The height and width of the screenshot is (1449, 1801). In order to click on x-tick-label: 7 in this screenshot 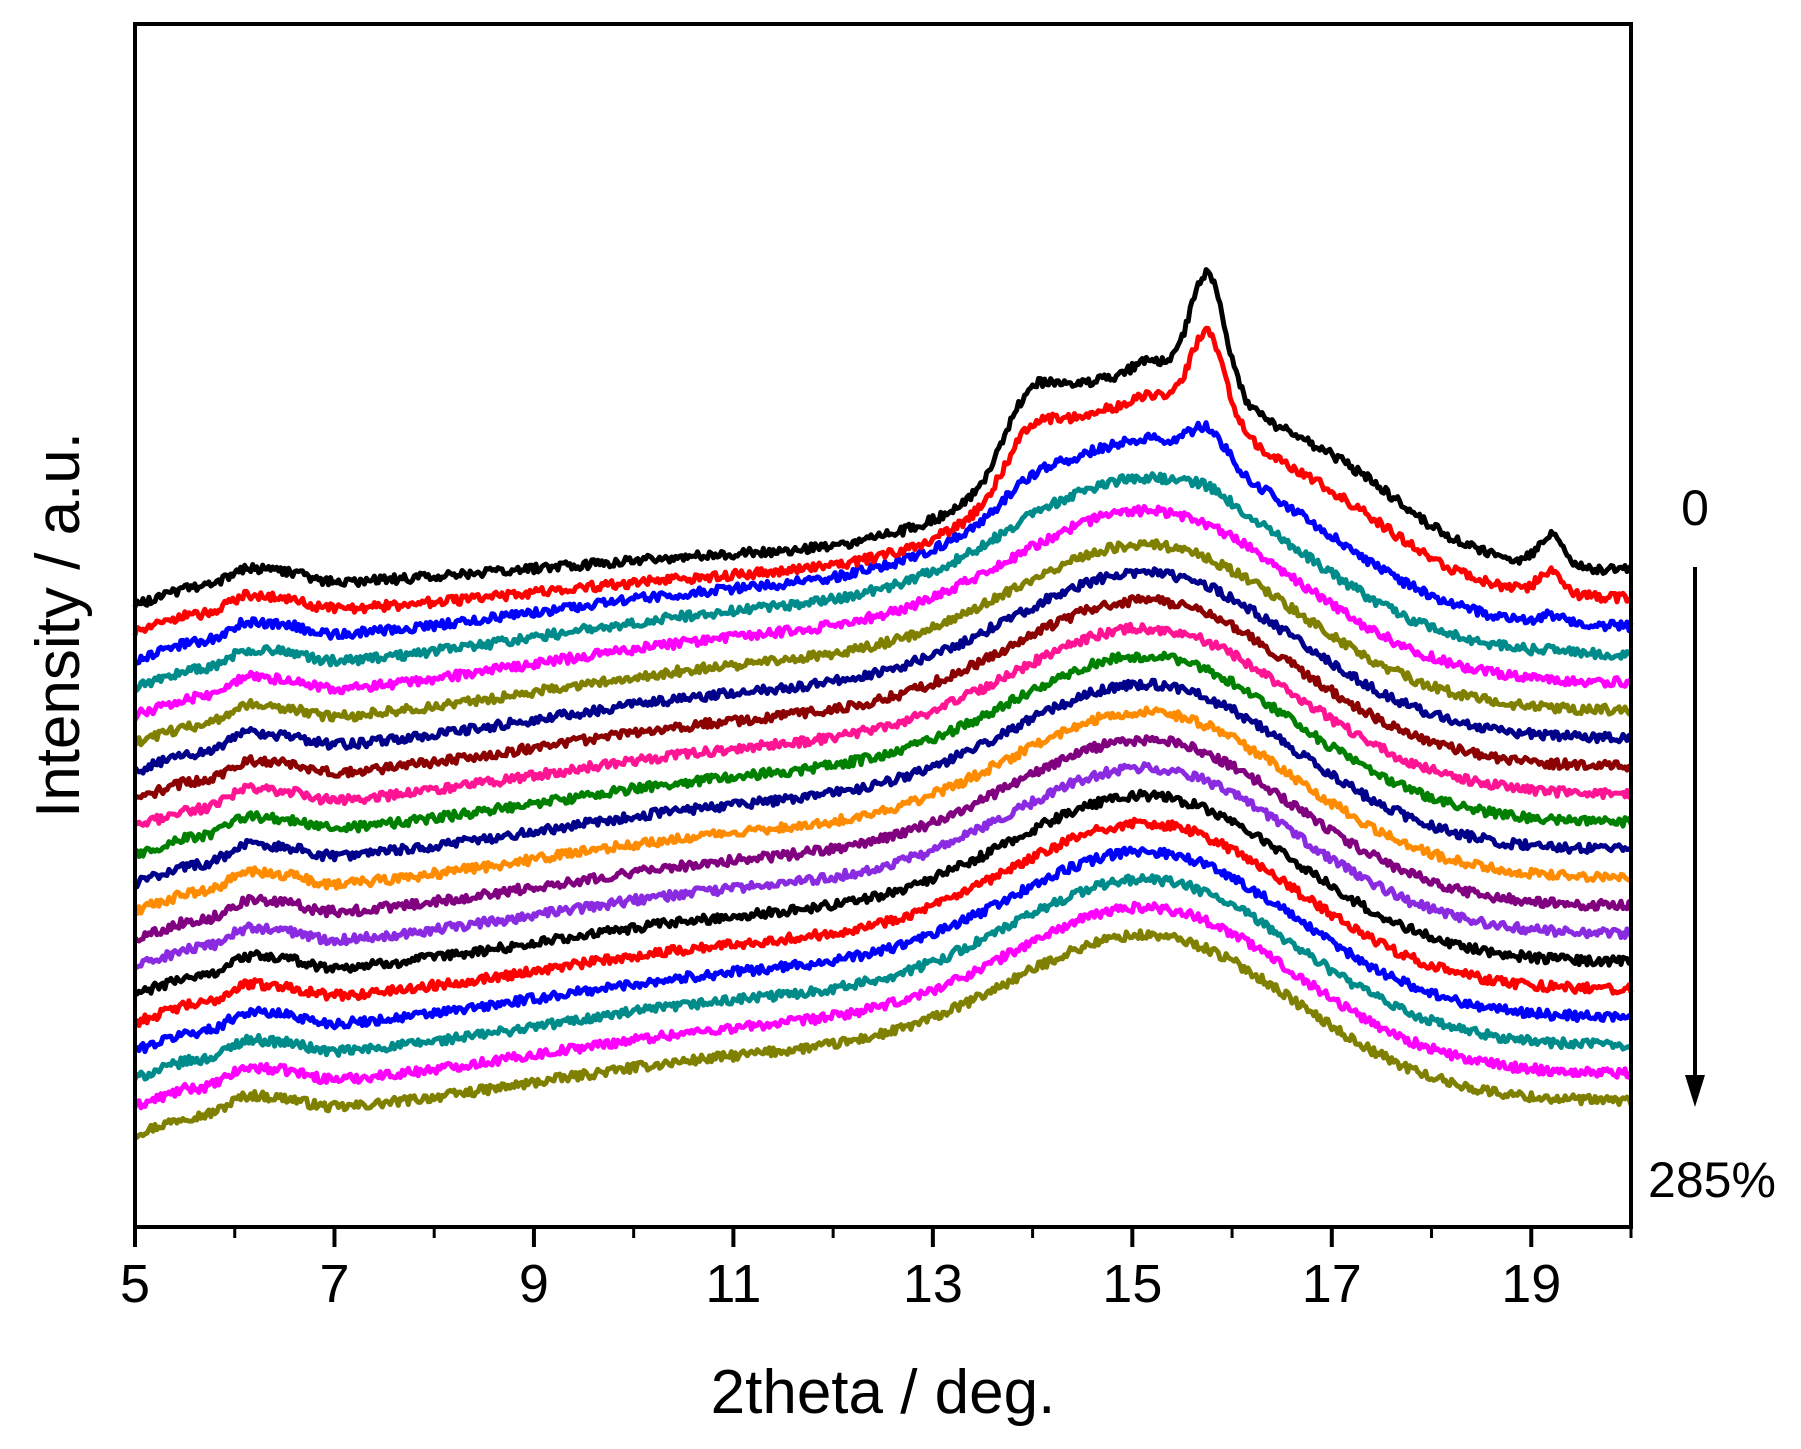, I will do `click(334, 1284)`.